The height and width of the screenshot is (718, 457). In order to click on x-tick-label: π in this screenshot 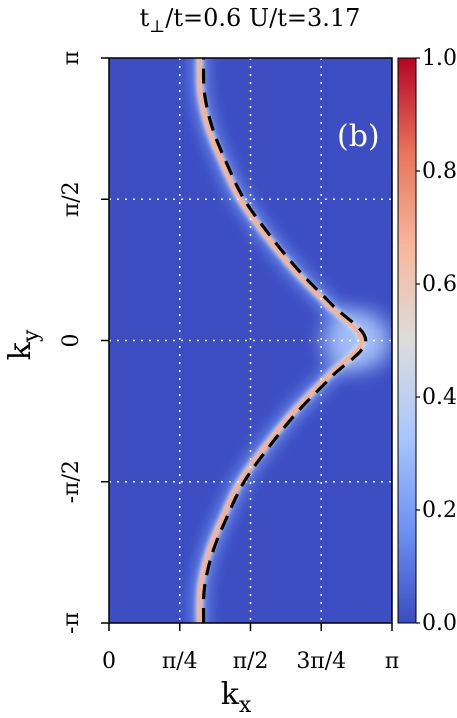, I will do `click(392, 661)`.